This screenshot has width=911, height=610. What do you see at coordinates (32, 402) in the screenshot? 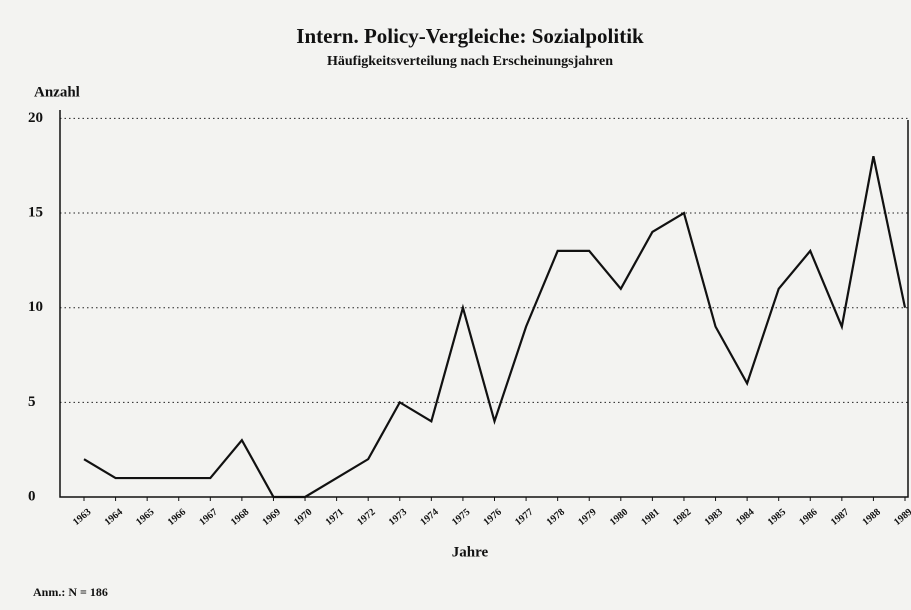
I see `y-tick-label: 5` at bounding box center [32, 402].